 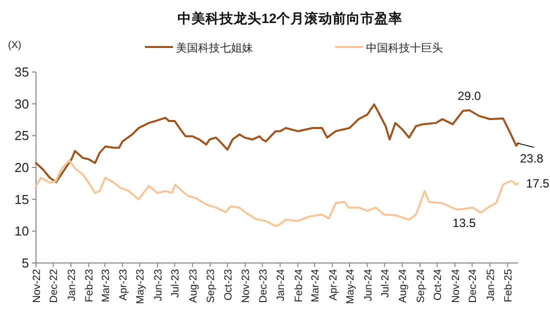 What do you see at coordinates (246, 285) in the screenshot?
I see `x-tick-label: Nov-23` at bounding box center [246, 285].